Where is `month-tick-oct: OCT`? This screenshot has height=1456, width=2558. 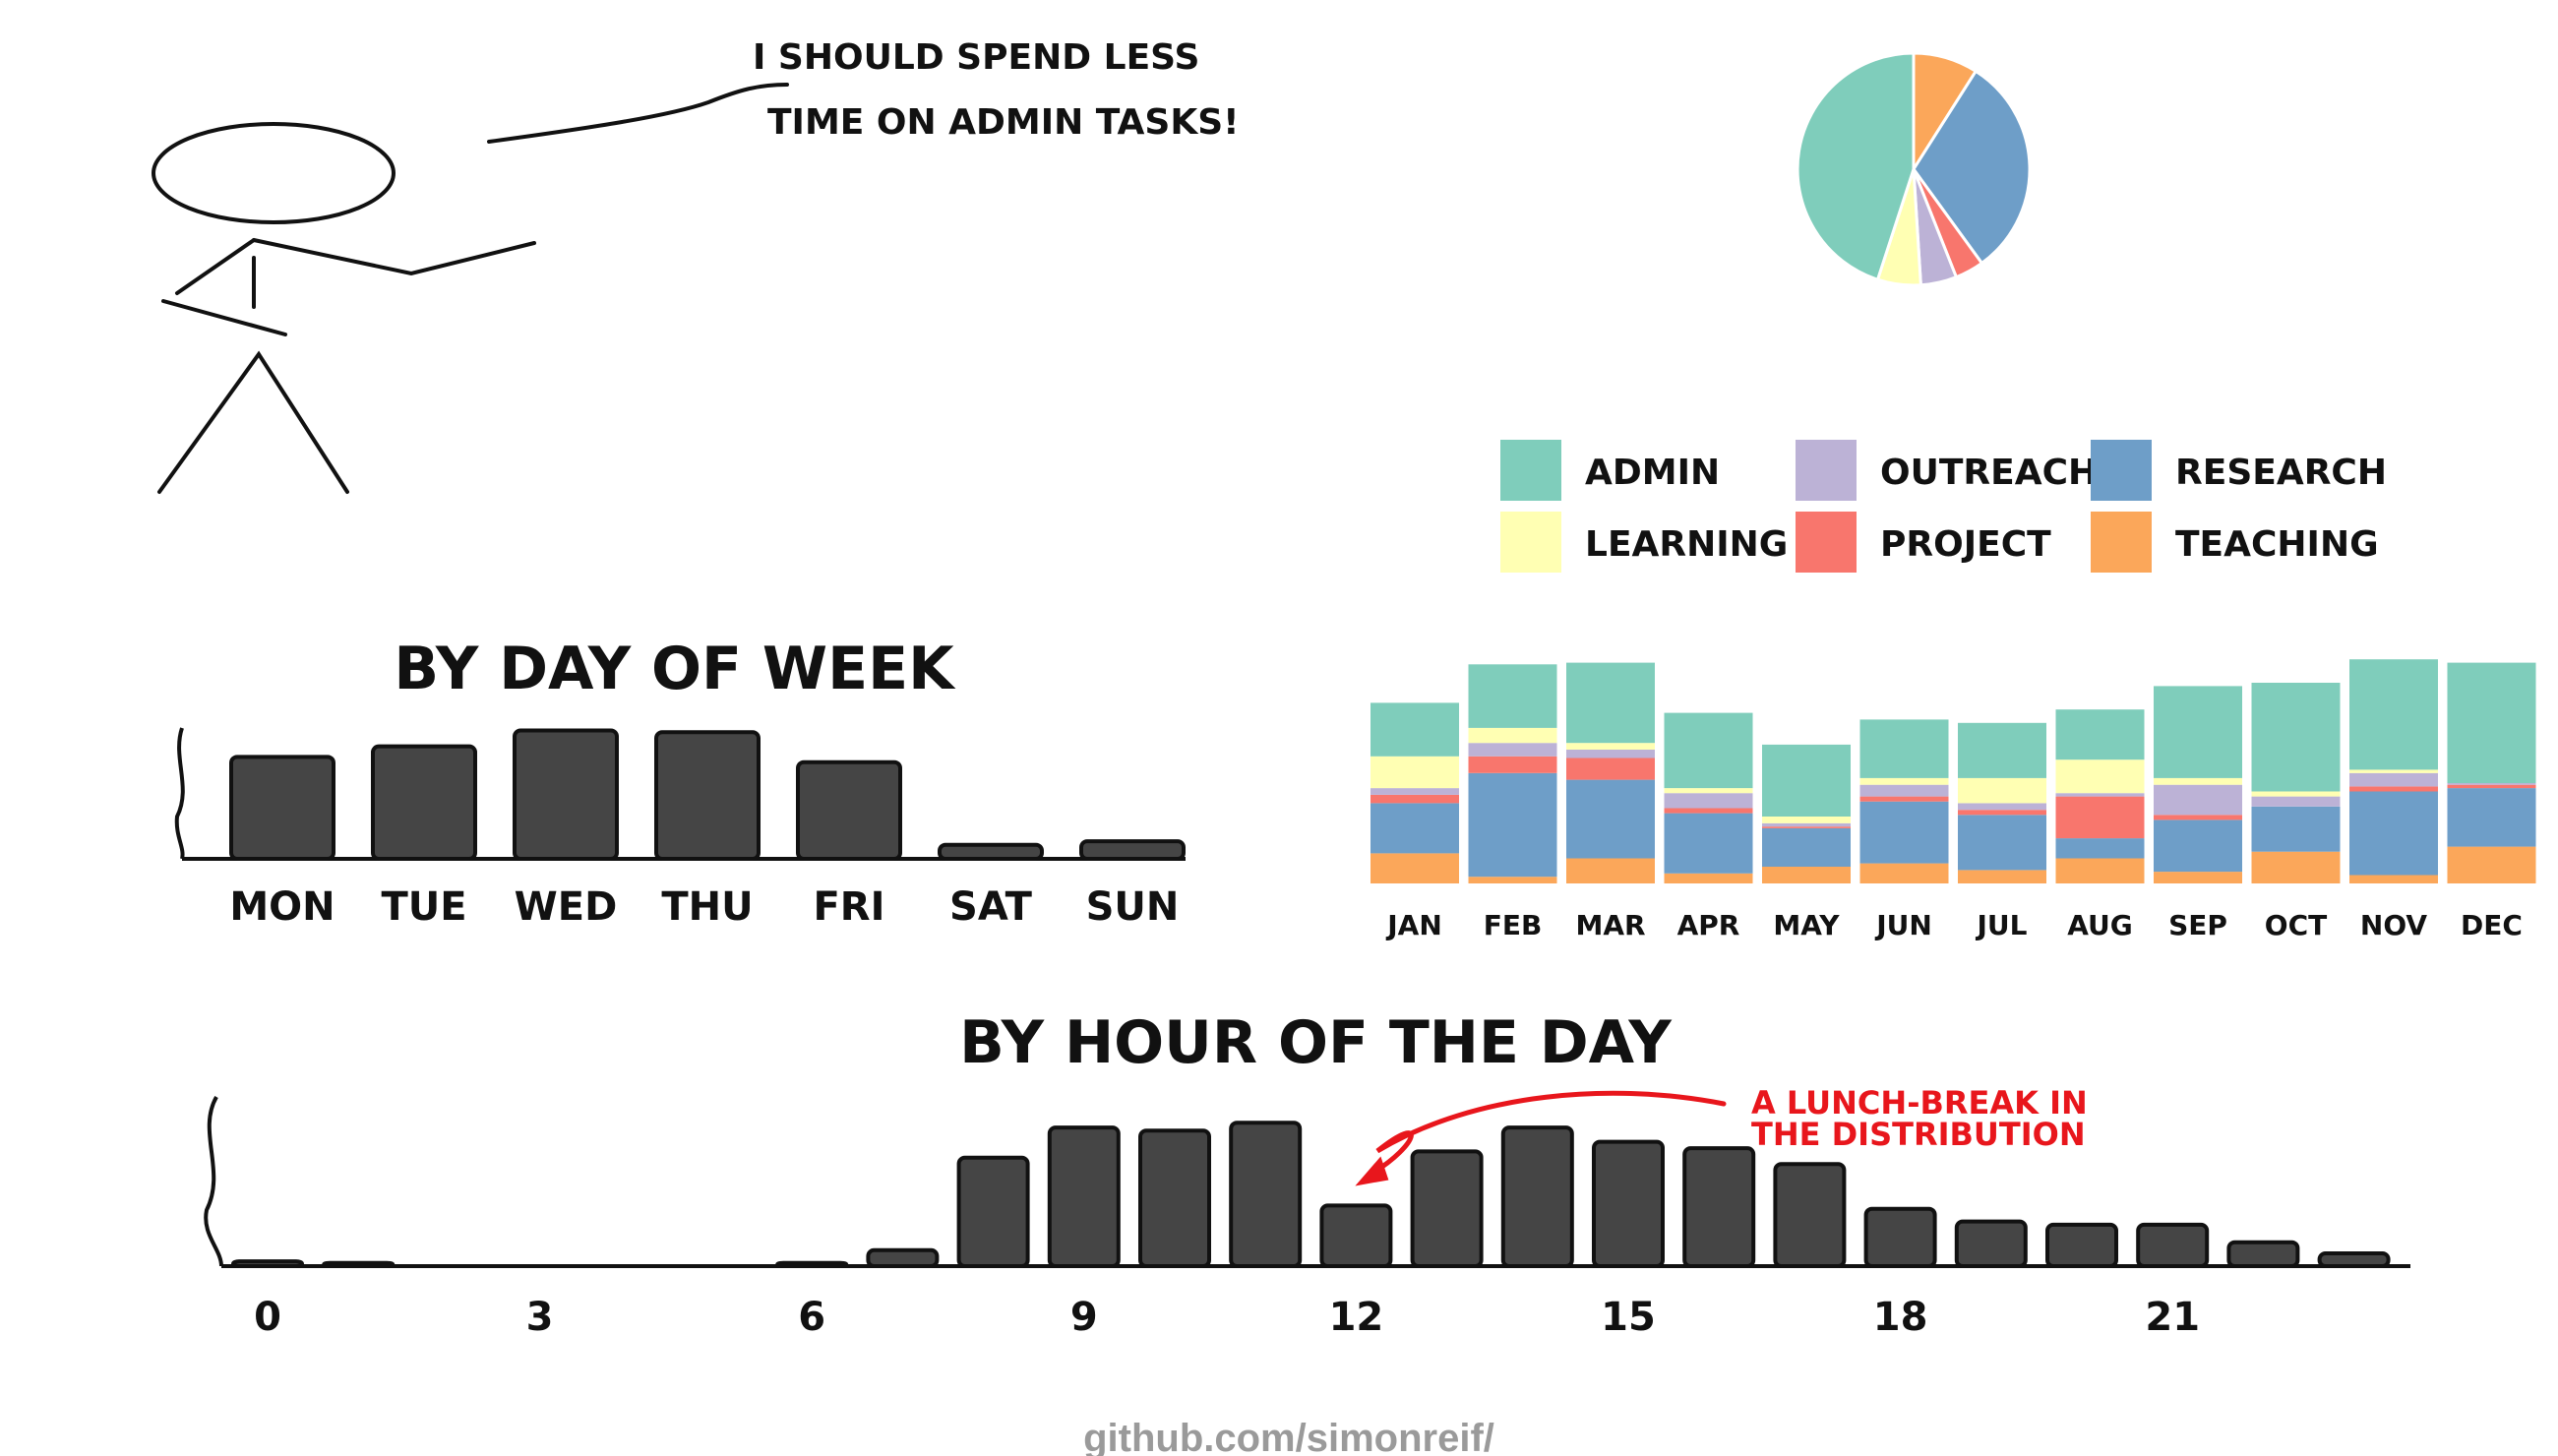
month-tick-oct: OCT is located at coordinates (2296, 925).